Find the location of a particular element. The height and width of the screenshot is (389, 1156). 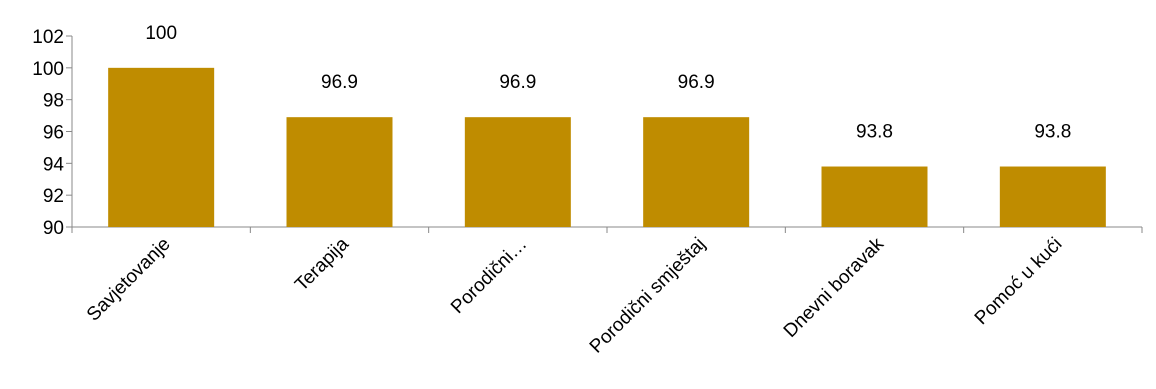

category-label: Dnevni boravak is located at coordinates (834, 287).